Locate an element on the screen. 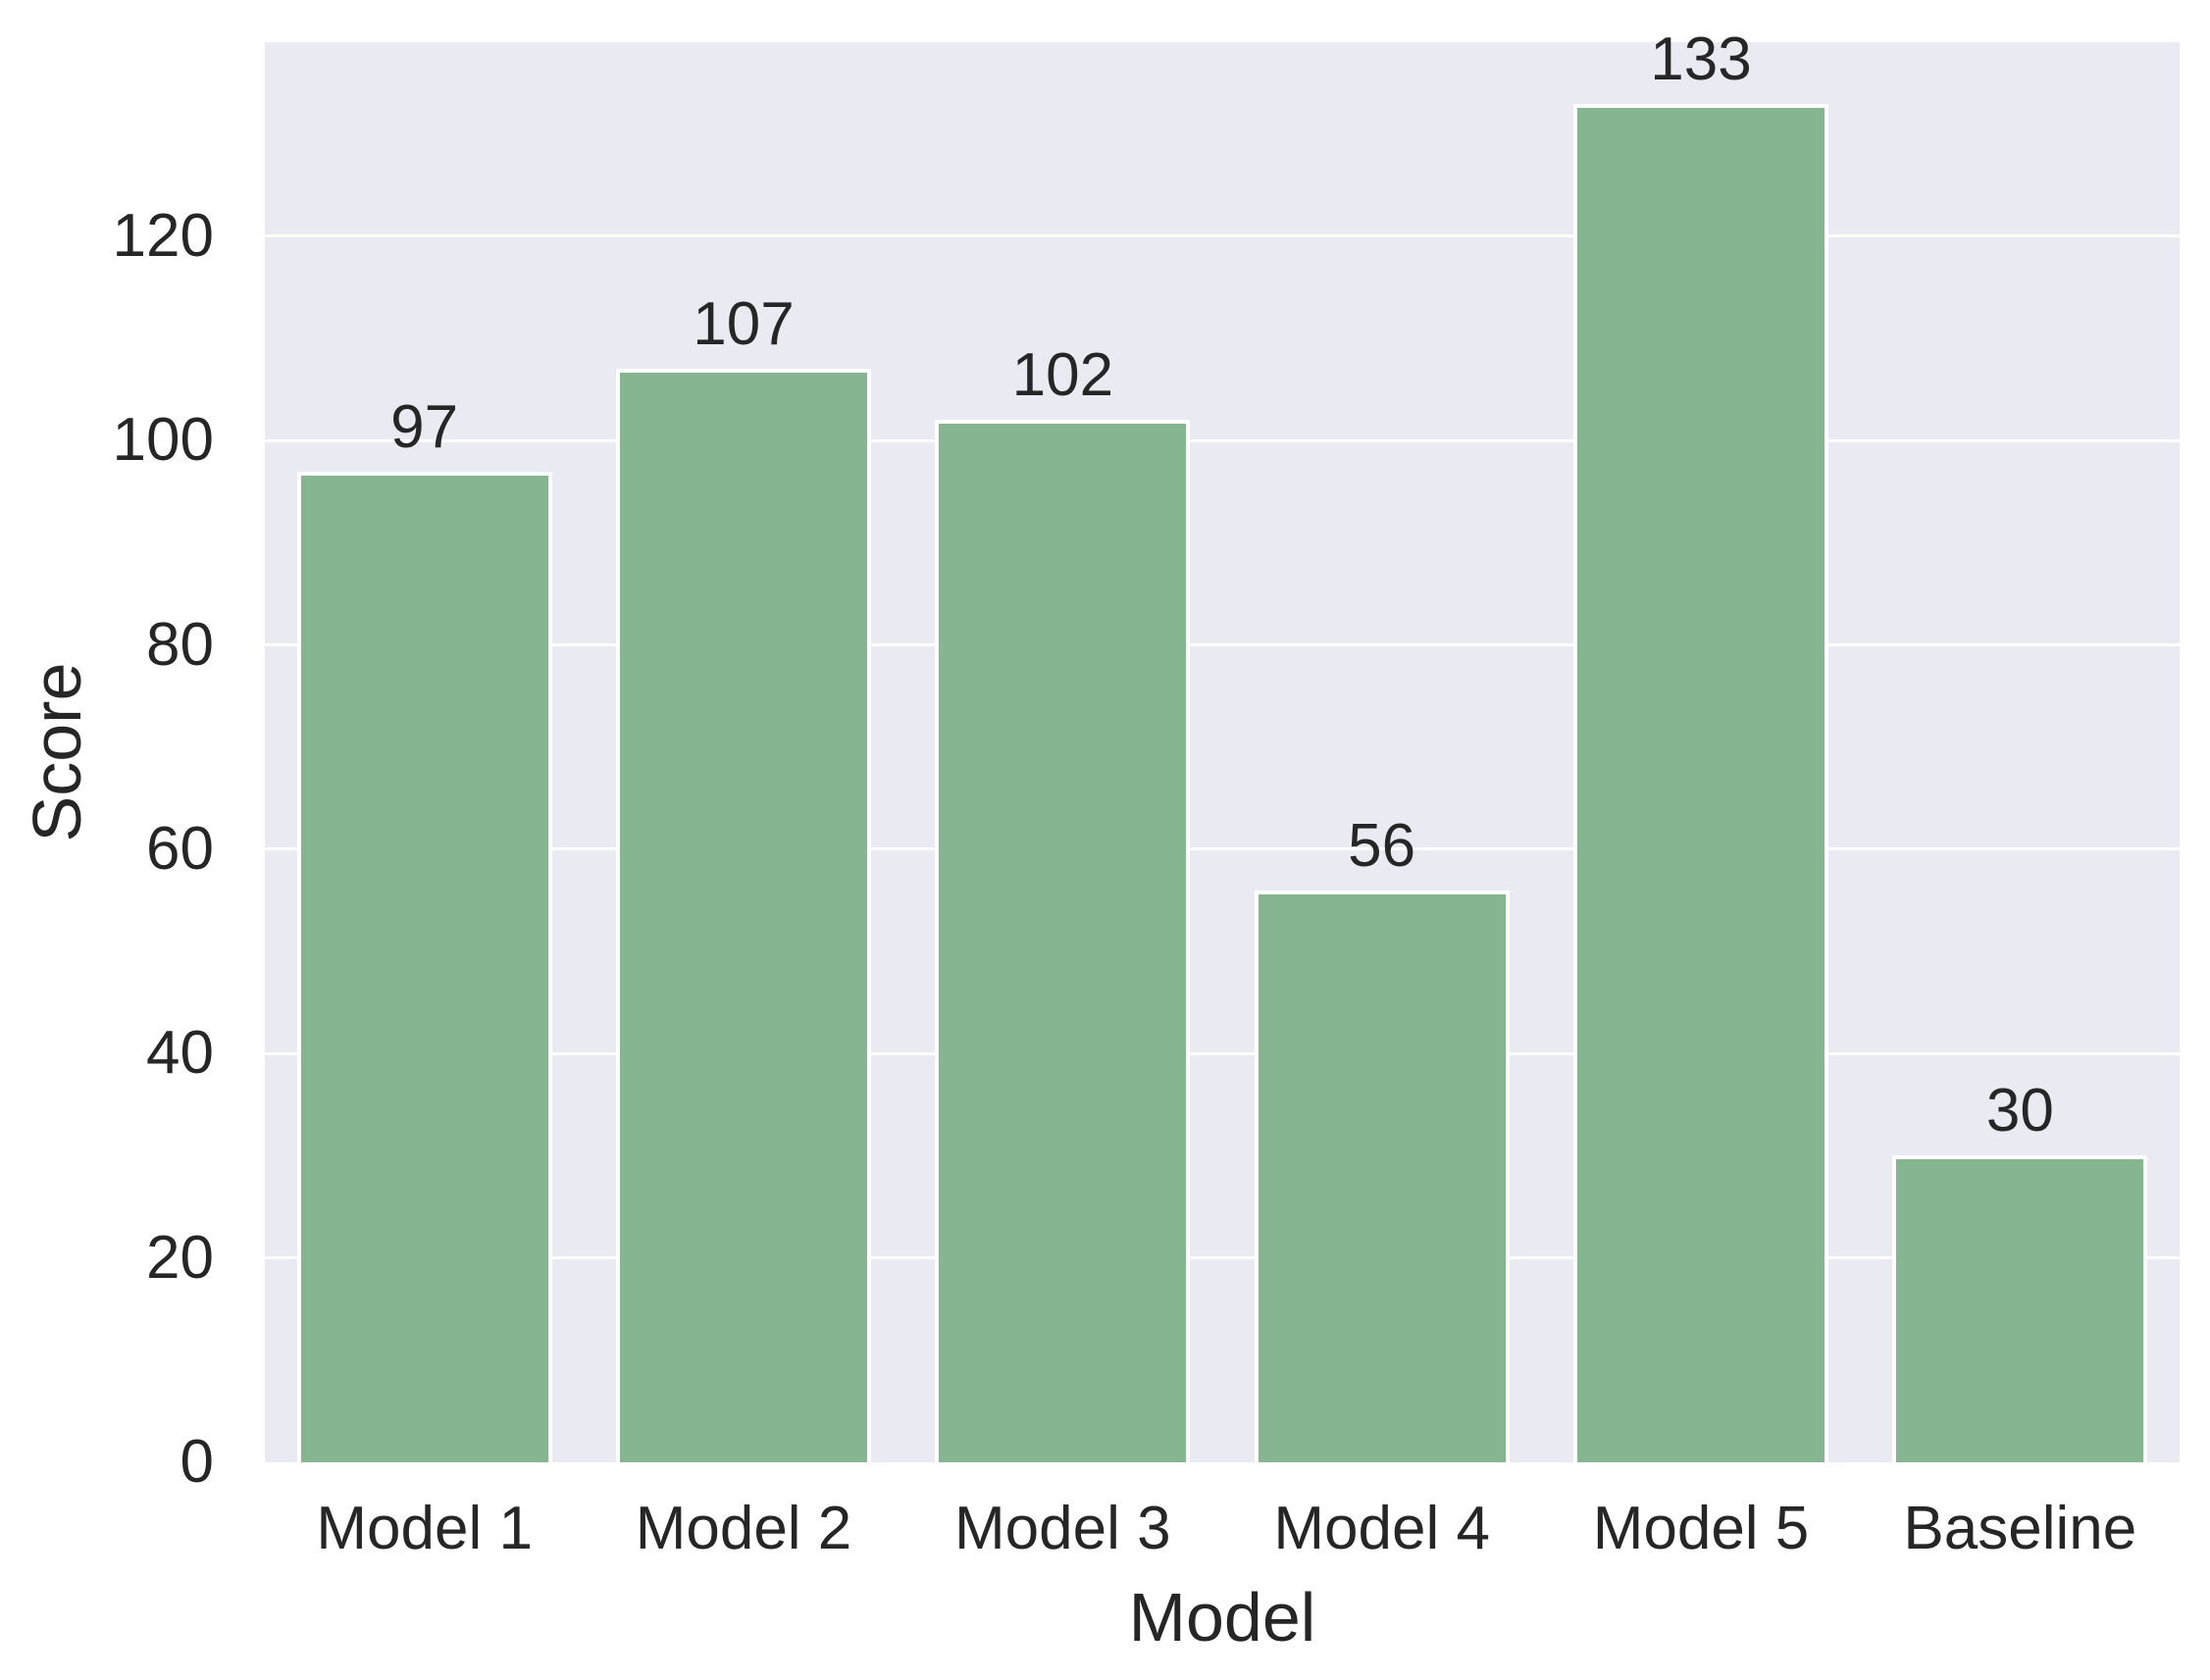 This screenshot has width=2210, height=1680. y-tick-label: 0 is located at coordinates (197, 1462).